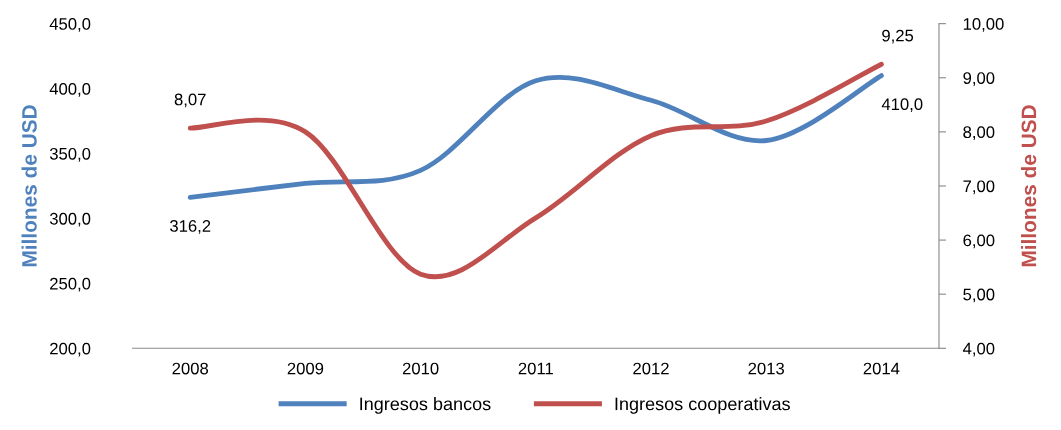  I want to click on y-tick-label: 350,0, so click(70, 154).